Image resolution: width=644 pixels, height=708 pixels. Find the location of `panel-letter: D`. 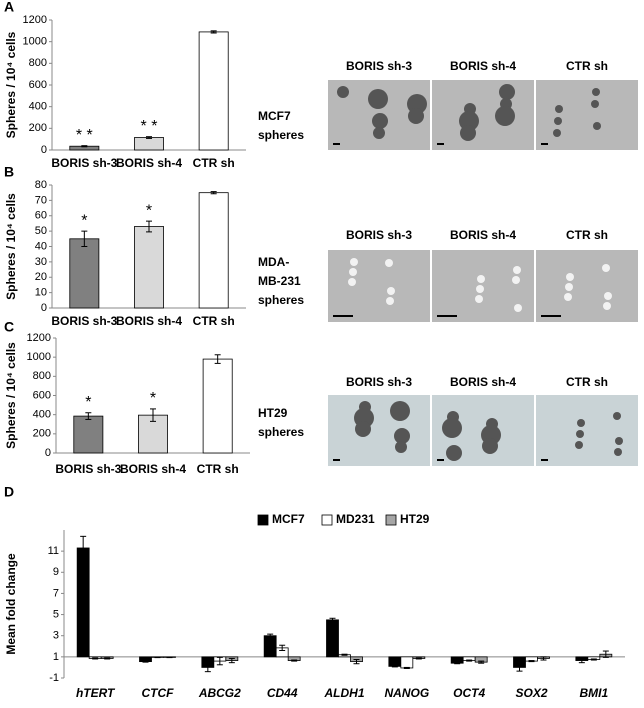

panel-letter: D is located at coordinates (9, 492).